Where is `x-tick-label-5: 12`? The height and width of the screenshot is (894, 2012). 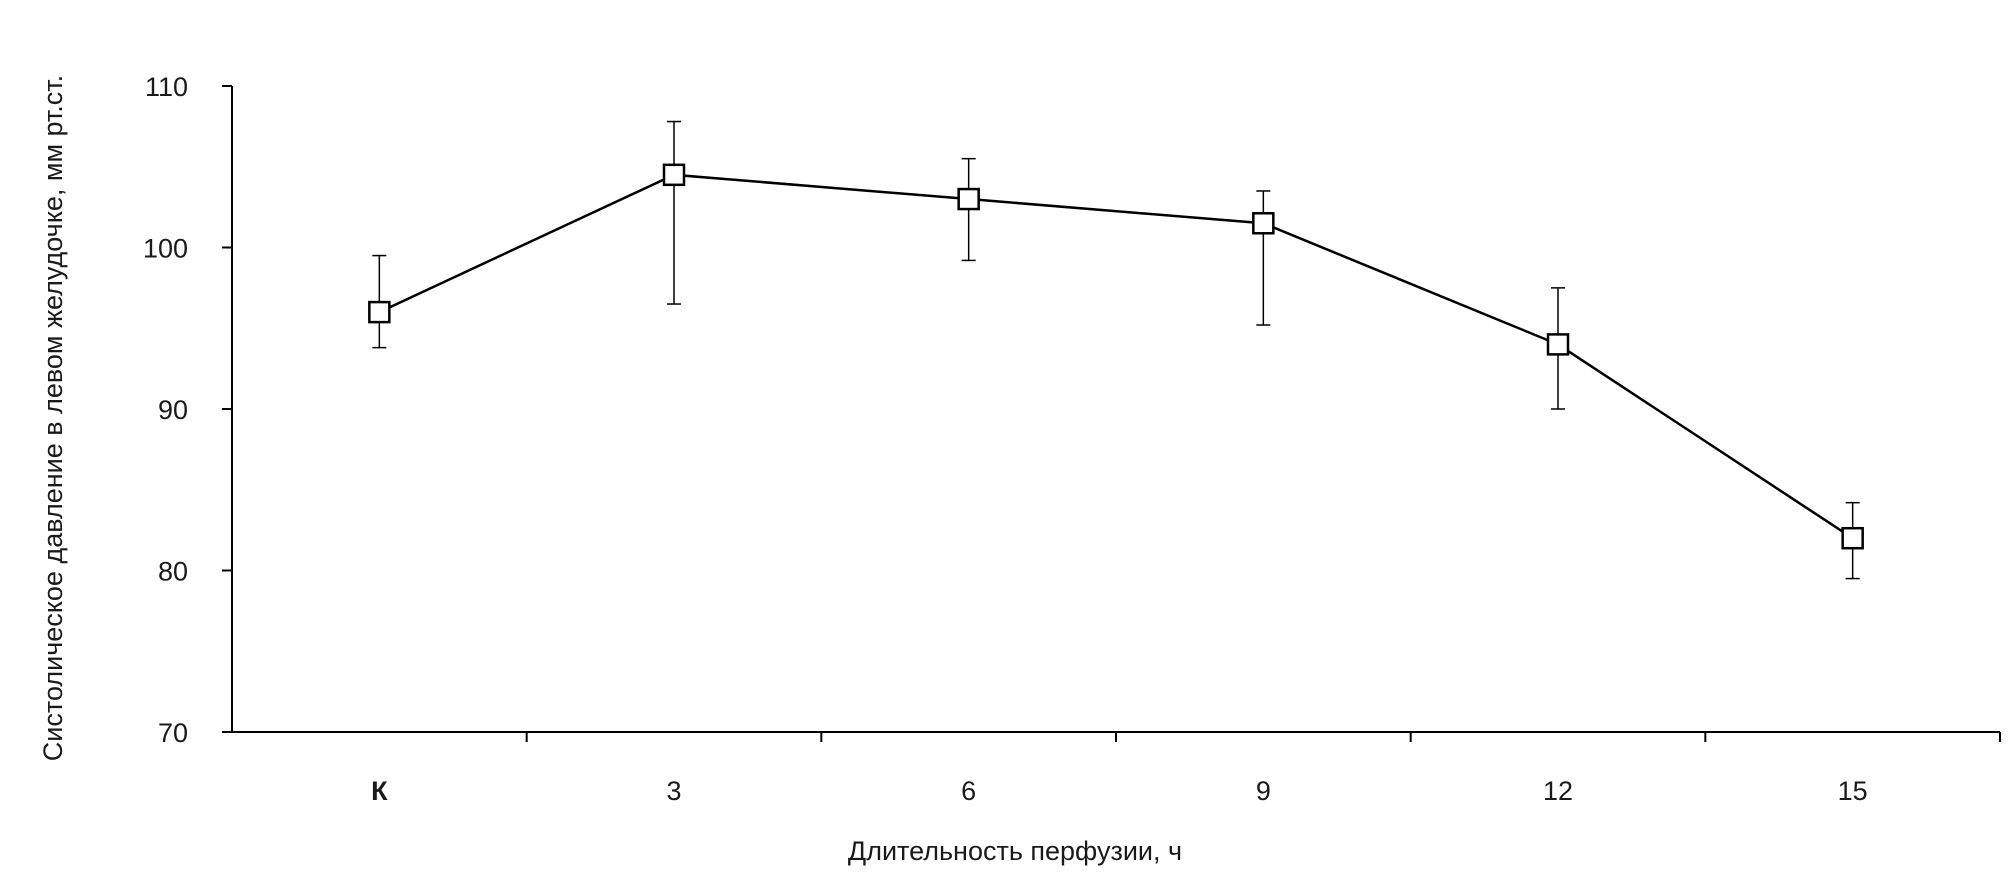
x-tick-label-5: 12 is located at coordinates (1558, 791).